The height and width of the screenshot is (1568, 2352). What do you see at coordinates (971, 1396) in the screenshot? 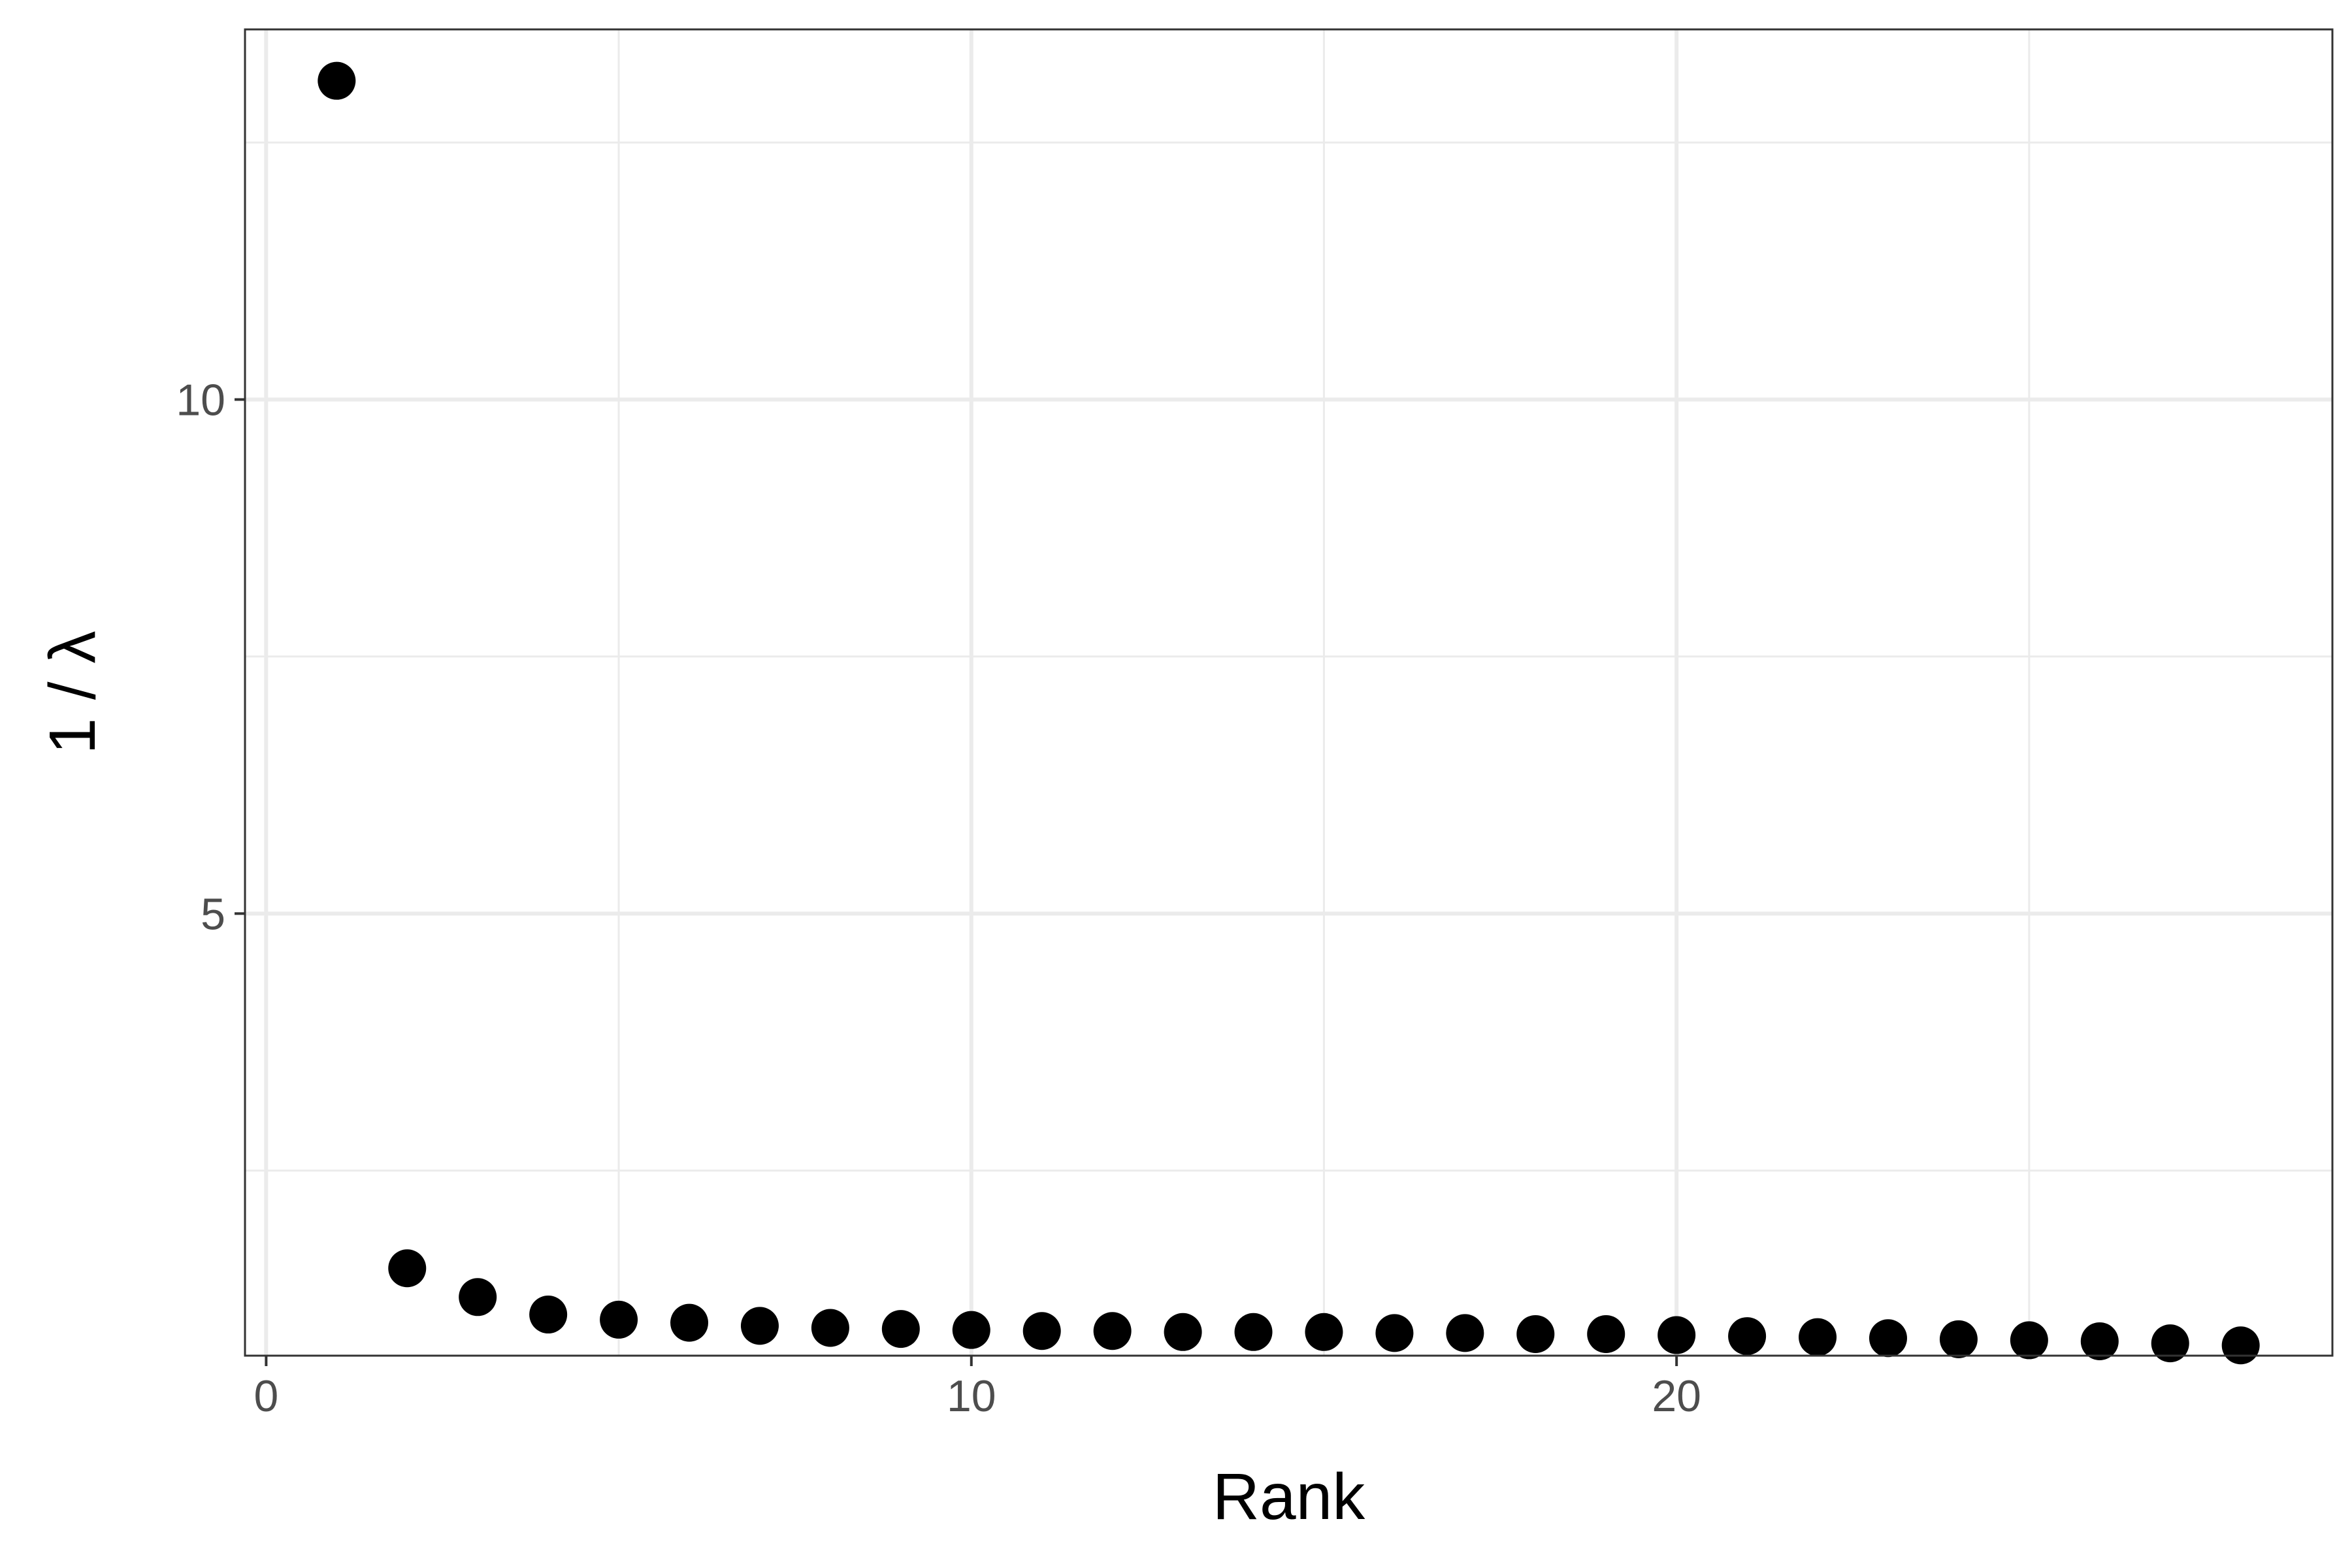
I see `x-tick-label: 10` at bounding box center [971, 1396].